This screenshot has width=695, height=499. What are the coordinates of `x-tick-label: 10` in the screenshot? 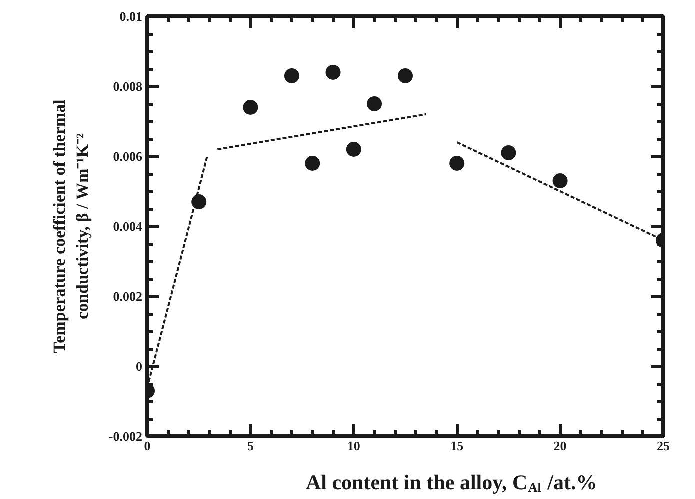 It's located at (353, 446).